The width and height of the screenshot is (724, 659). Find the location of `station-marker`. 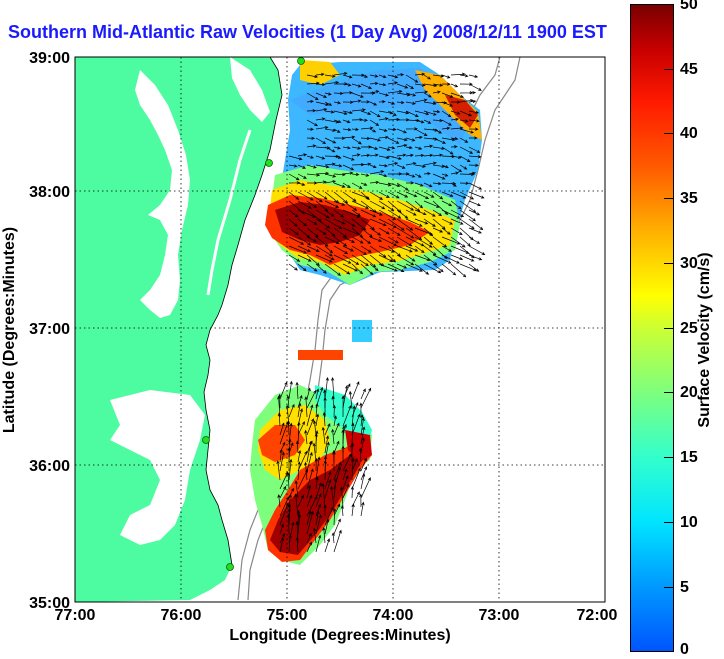

station-marker is located at coordinates (206, 440).